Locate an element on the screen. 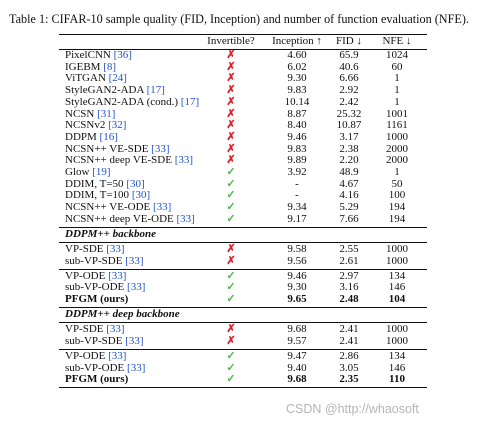 The width and height of the screenshot is (478, 427). nfe-value: 110 is located at coordinates (397, 379).